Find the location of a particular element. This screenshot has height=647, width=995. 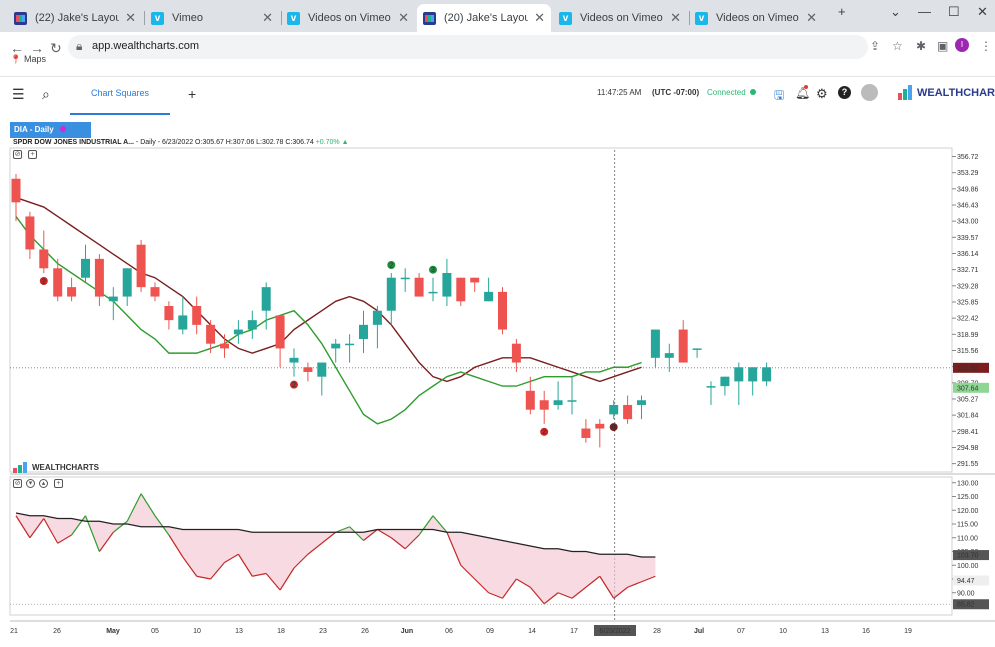

crosshair-date-box is located at coordinates (615, 630).